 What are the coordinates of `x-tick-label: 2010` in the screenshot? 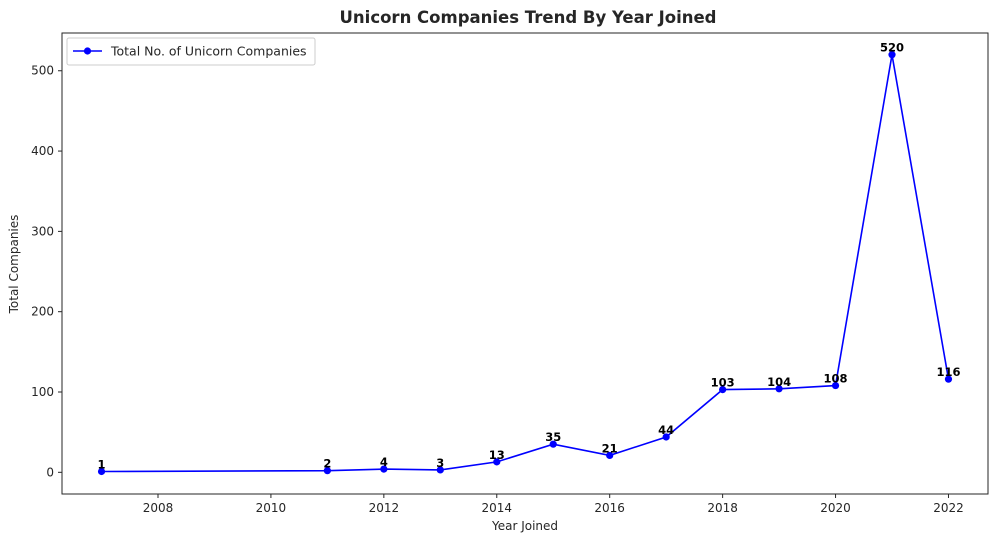 It's located at (271, 508).